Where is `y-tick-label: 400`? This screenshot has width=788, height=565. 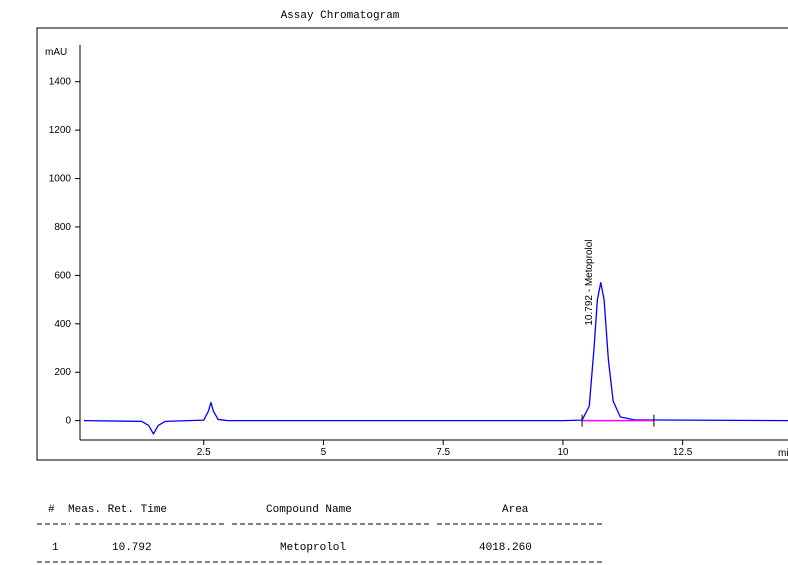 y-tick-label: 400 is located at coordinates (62, 324).